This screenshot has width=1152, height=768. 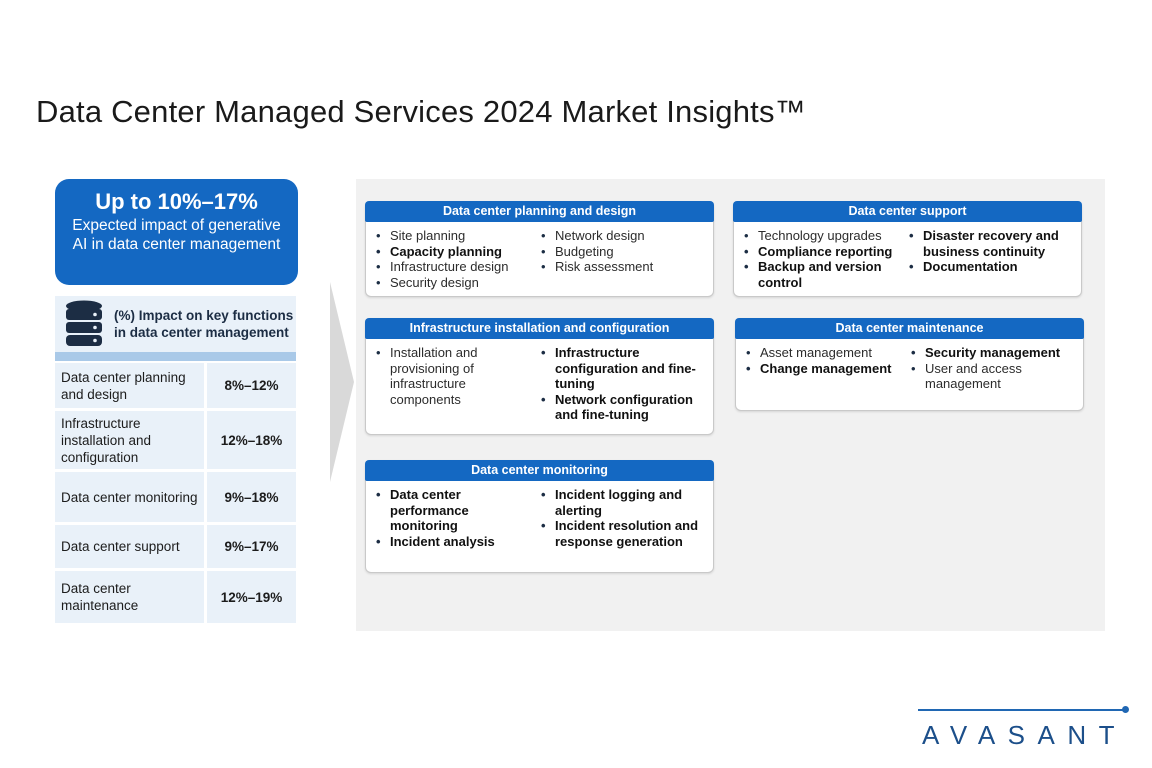 I want to click on card-title: Data center support, so click(x=907, y=211).